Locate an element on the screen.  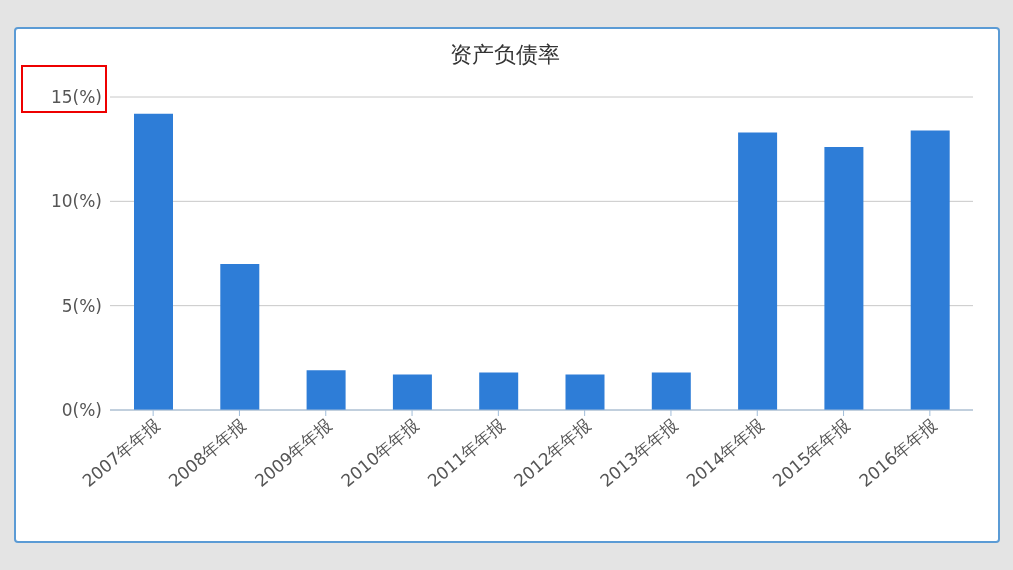
y-tick-label: 0(%) is located at coordinates (81, 410).